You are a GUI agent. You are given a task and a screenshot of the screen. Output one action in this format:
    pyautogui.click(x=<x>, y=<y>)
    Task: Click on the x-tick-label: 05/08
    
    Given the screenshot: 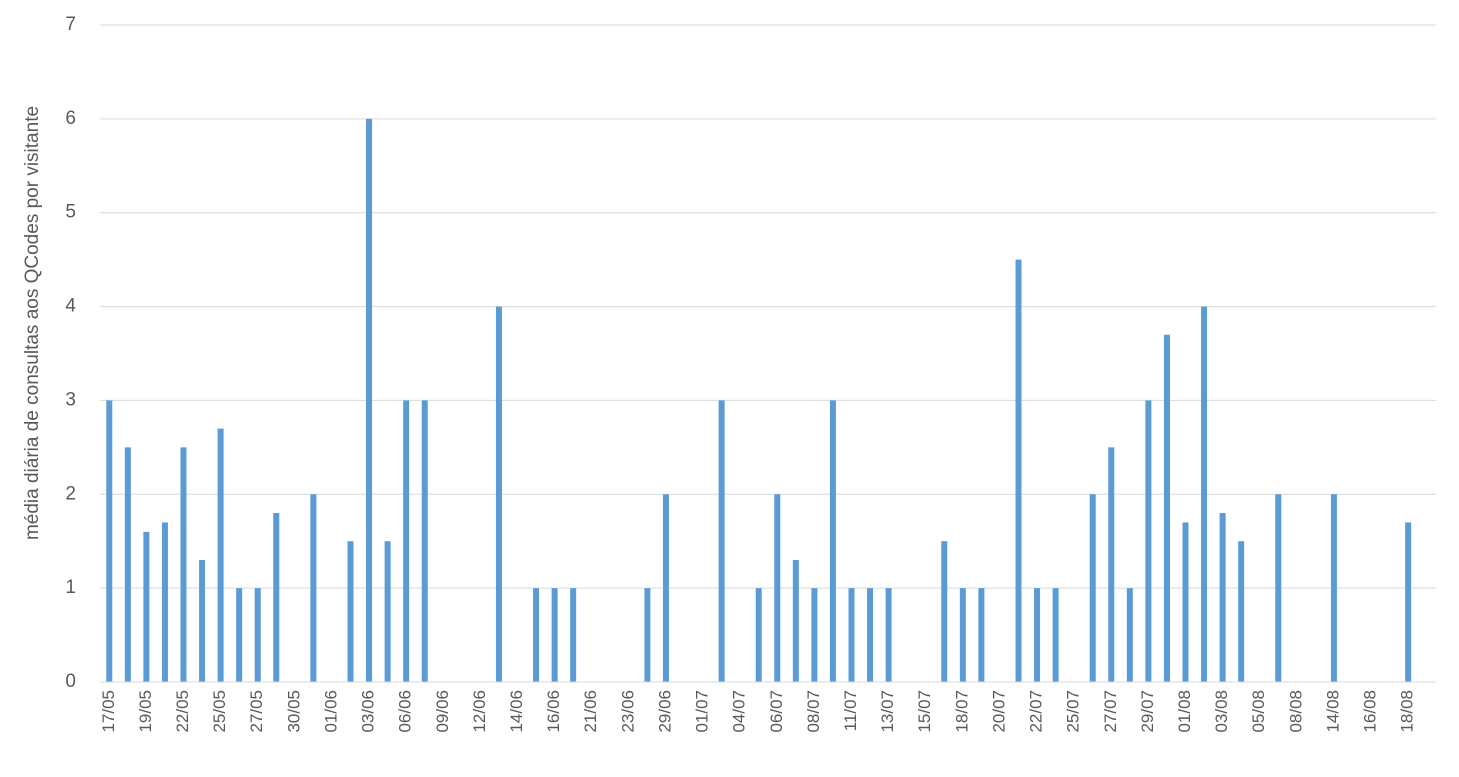 What is the action you would take?
    pyautogui.click(x=1258, y=711)
    